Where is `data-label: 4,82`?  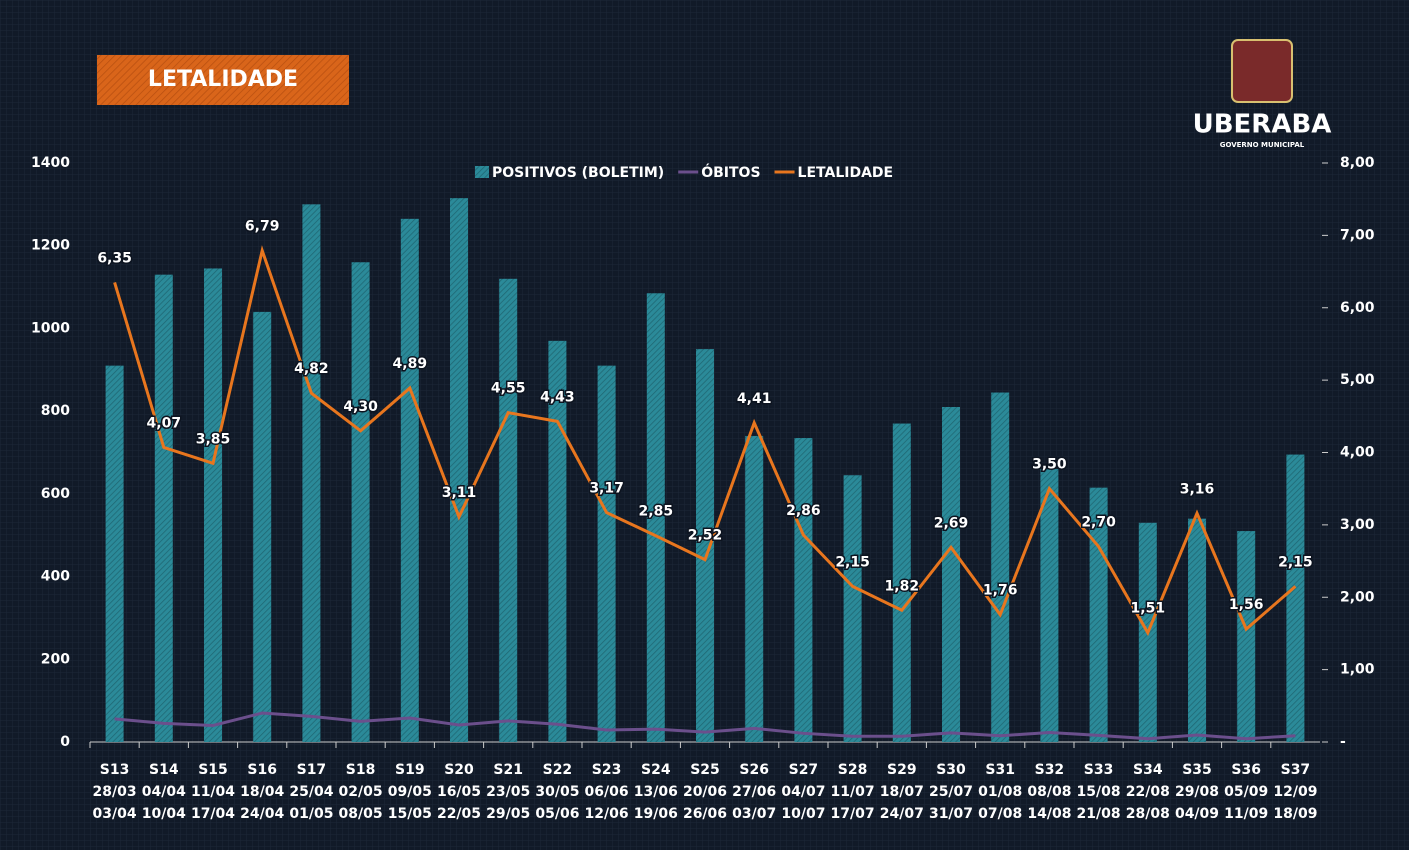
data-label: 4,82 is located at coordinates (311, 369).